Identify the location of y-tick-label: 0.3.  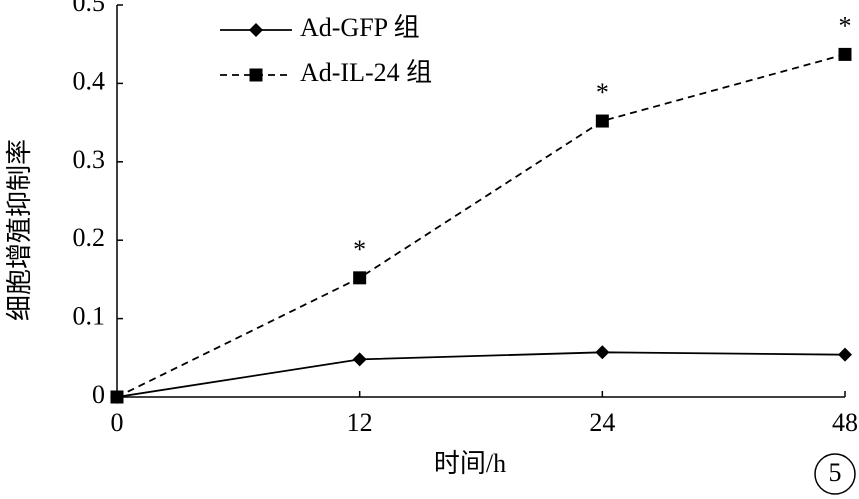
(89, 159).